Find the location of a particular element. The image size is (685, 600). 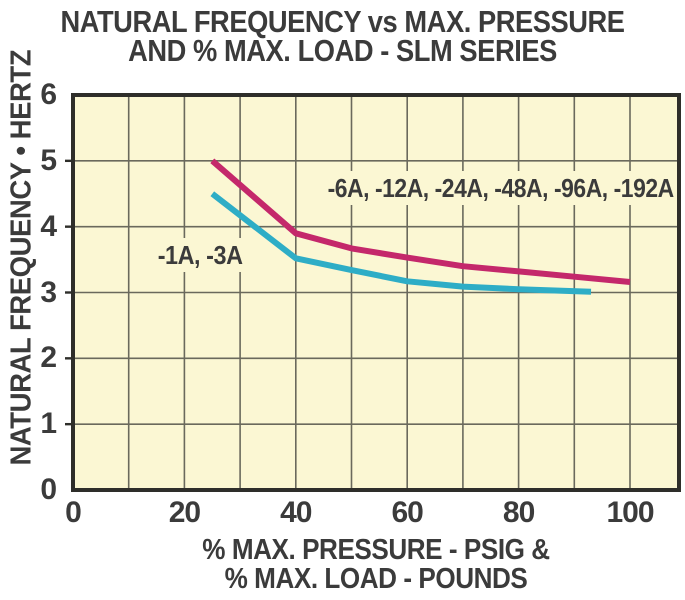

y-tick-label: 3 is located at coordinates (48, 292).